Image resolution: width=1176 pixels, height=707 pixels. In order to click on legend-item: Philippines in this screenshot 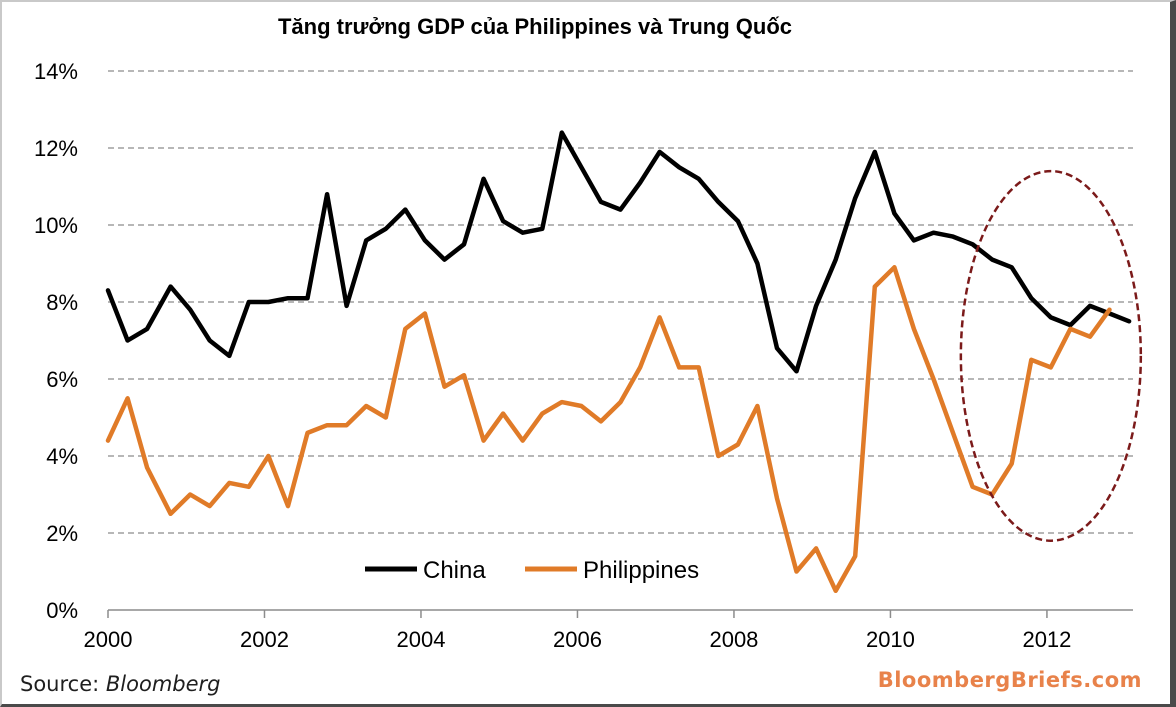, I will do `click(612, 570)`.